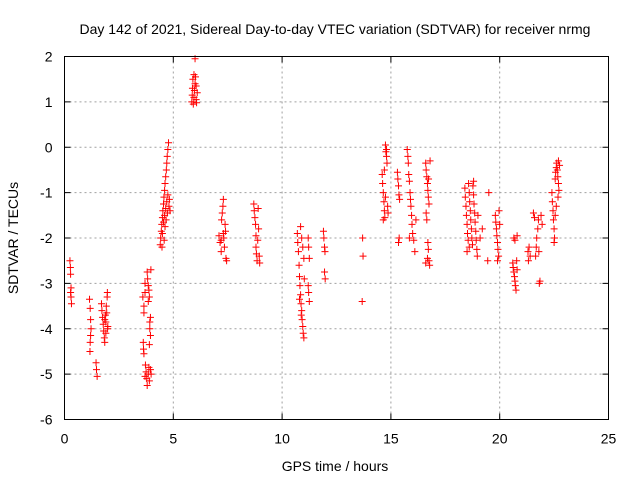 This screenshot has width=640, height=480. Describe the element at coordinates (282, 439) in the screenshot. I see `x-tick-label: 10` at that location.